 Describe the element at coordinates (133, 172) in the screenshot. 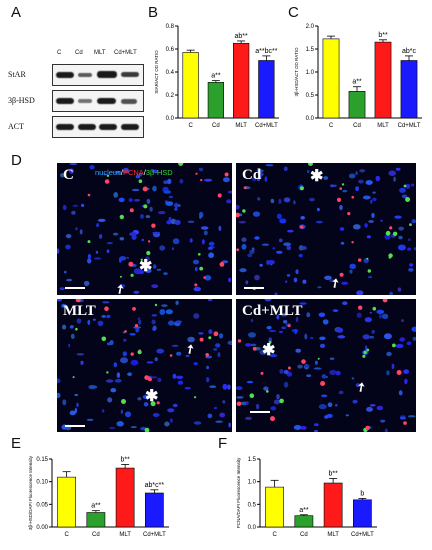

I see `legend-pcna: PCNA` at that location.